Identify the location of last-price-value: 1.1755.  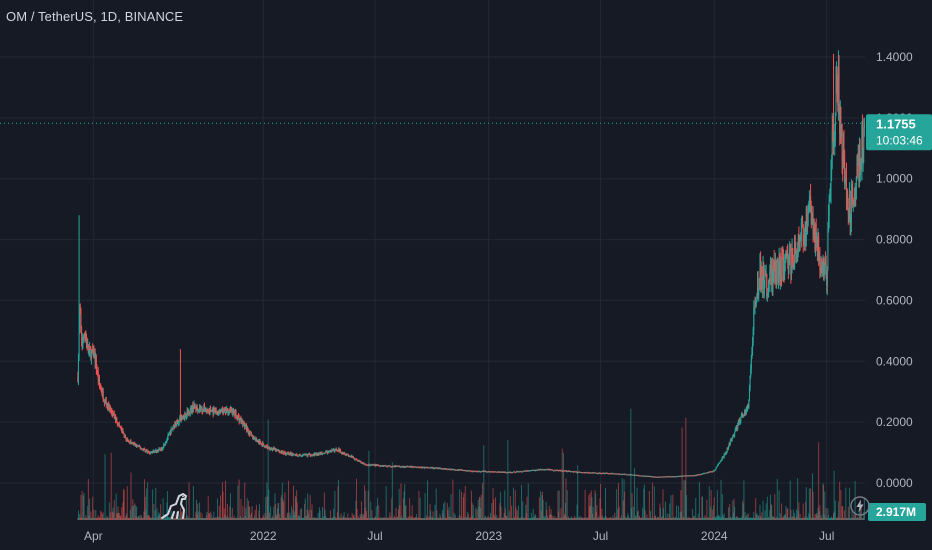
(896, 123).